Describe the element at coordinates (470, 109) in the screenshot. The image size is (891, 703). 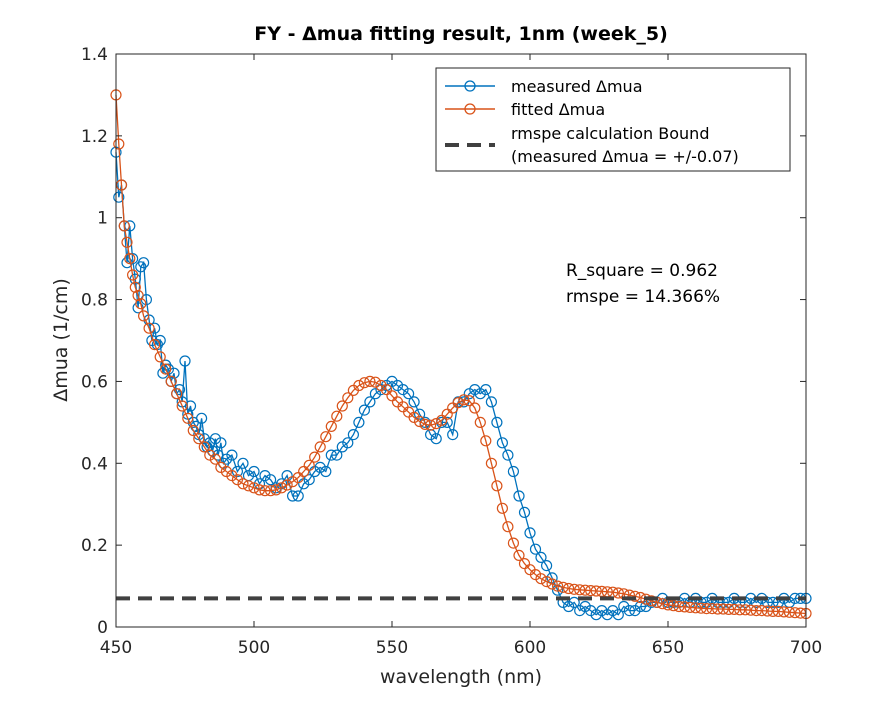
I see `legend-swatch-fitted-marker` at that location.